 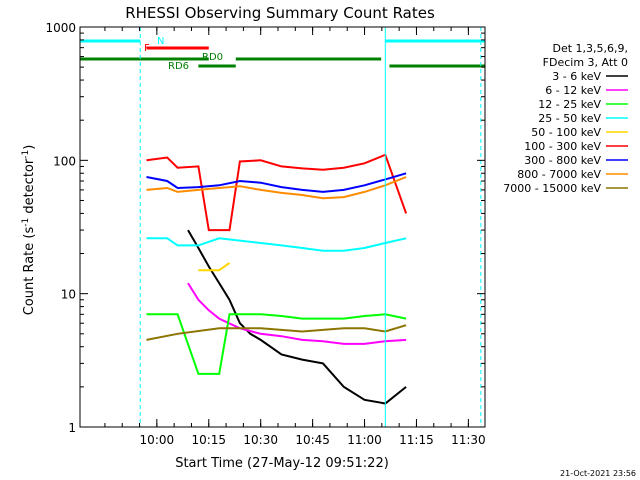 I want to click on x-tick-label: 10:00, so click(x=157, y=440).